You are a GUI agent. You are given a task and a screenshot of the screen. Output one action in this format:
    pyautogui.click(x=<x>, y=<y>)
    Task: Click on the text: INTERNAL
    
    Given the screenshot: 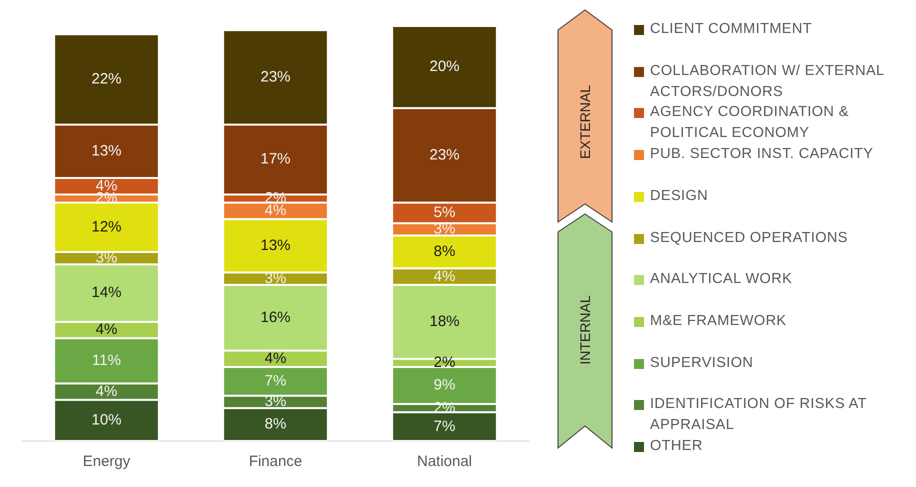 What is the action you would take?
    pyautogui.click(x=585, y=330)
    